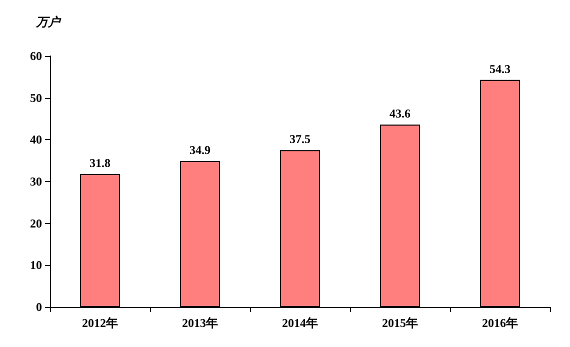 The image size is (570, 347). What do you see at coordinates (36, 181) in the screenshot?
I see `y-tick-label: 30` at bounding box center [36, 181].